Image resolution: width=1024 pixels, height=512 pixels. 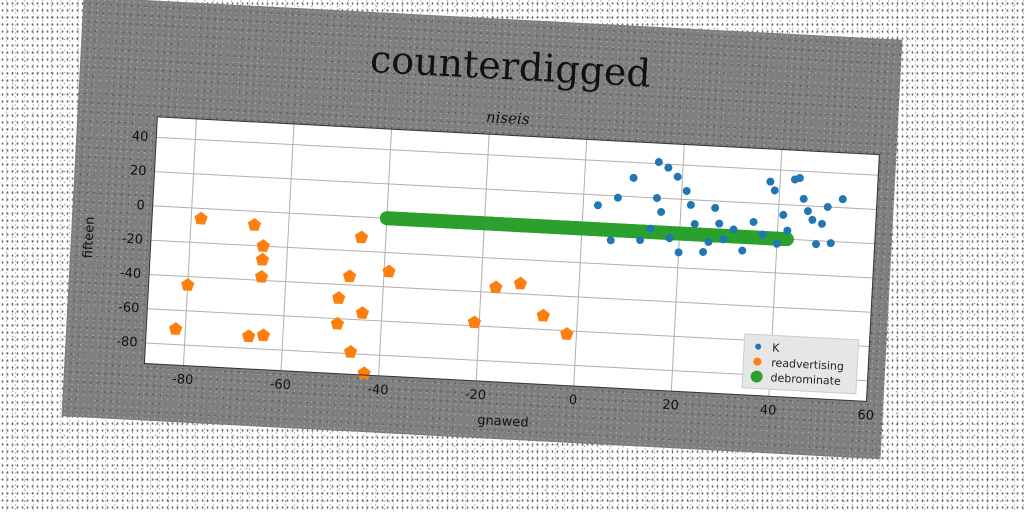 I want to click on y-tick-label: -60, so click(x=129, y=308).